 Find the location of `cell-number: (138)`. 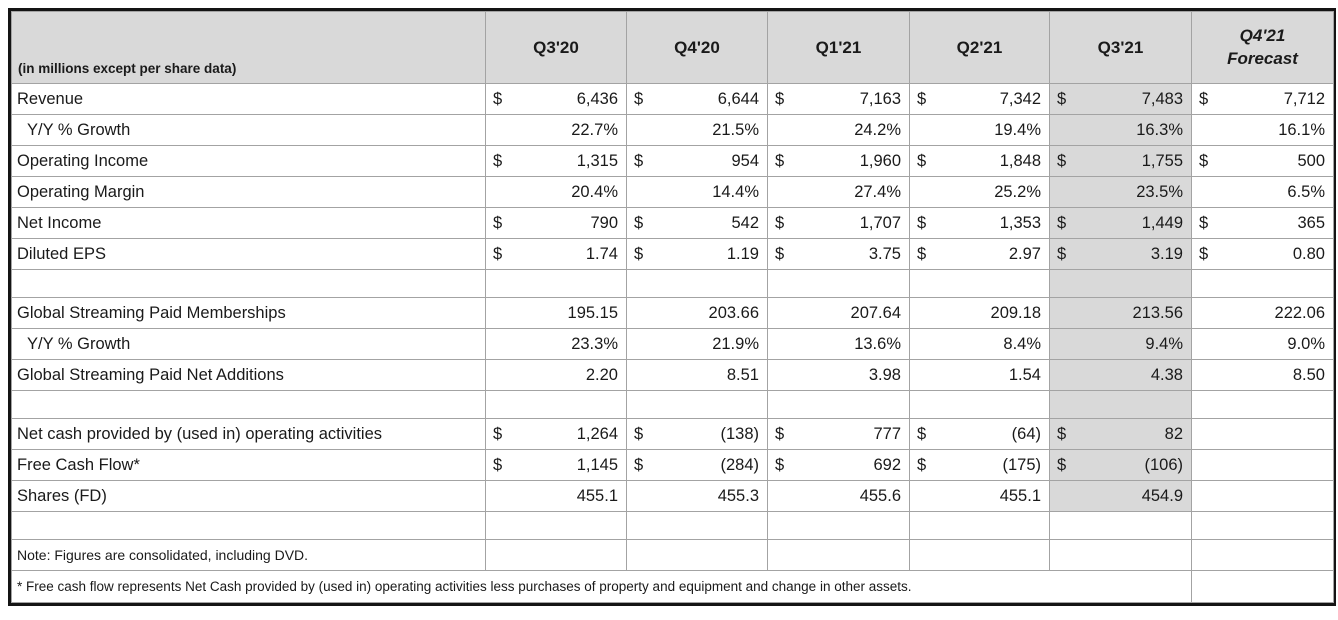

cell-number: (138) is located at coordinates (739, 433).